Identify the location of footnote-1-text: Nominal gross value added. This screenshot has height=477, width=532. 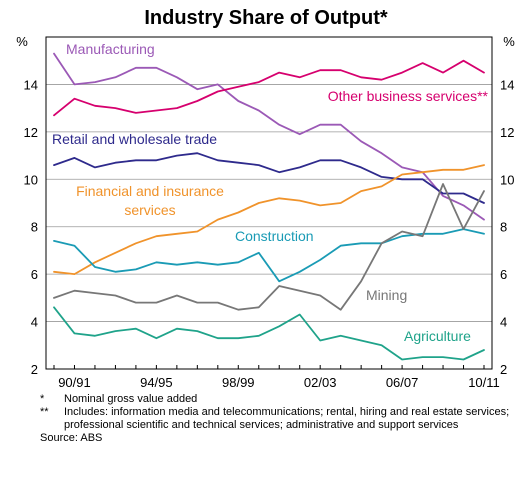
(131, 399).